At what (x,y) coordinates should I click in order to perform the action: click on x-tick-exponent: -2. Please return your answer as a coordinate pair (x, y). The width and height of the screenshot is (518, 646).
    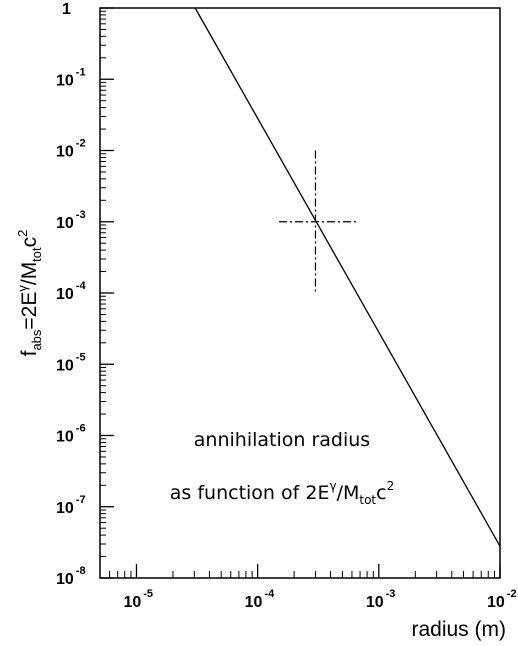
    Looking at the image, I should click on (512, 594).